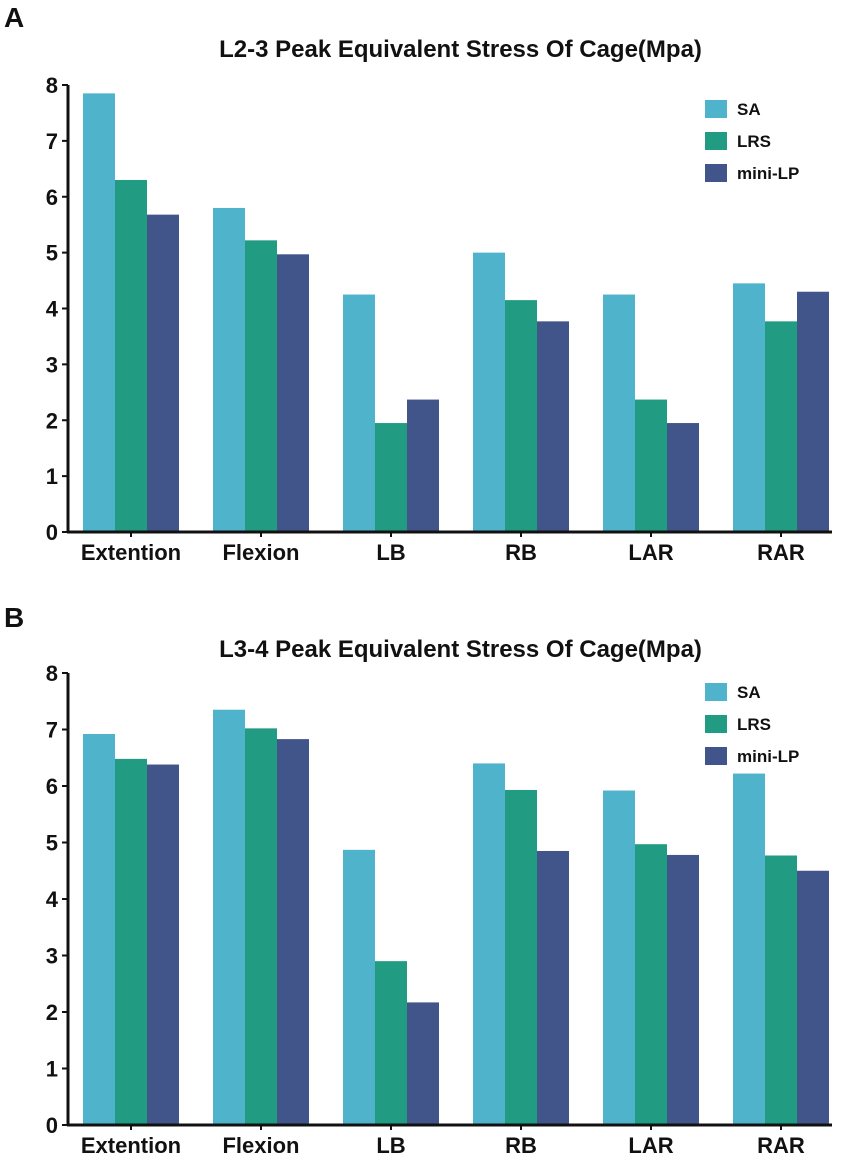 This screenshot has width=851, height=1158. What do you see at coordinates (460, 49) in the screenshot?
I see `chart-title: L2-3 Peak Equivalent Stress Of Cage(Mpa)` at bounding box center [460, 49].